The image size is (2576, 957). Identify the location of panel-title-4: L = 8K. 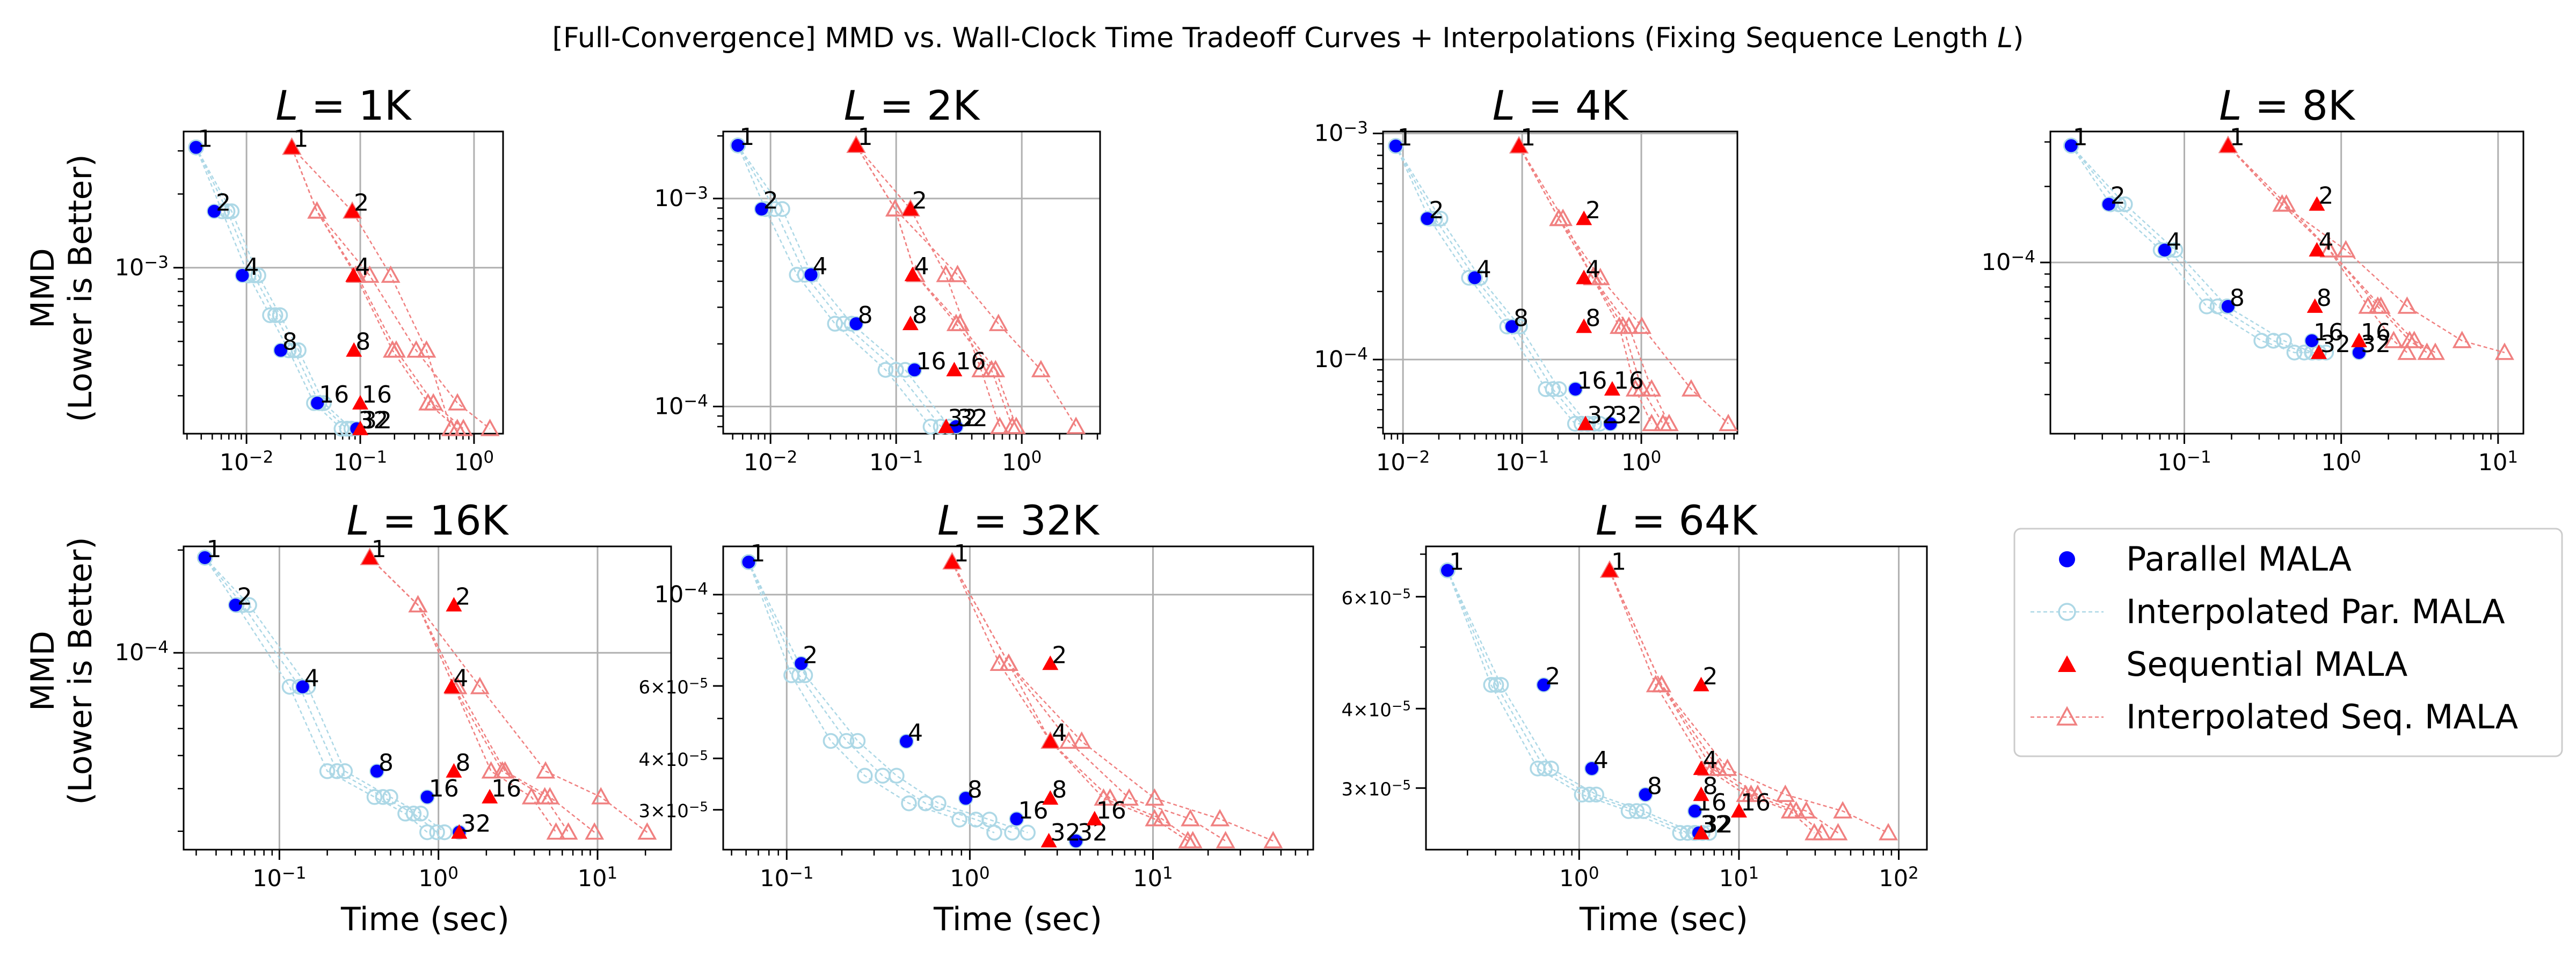
(2287, 105).